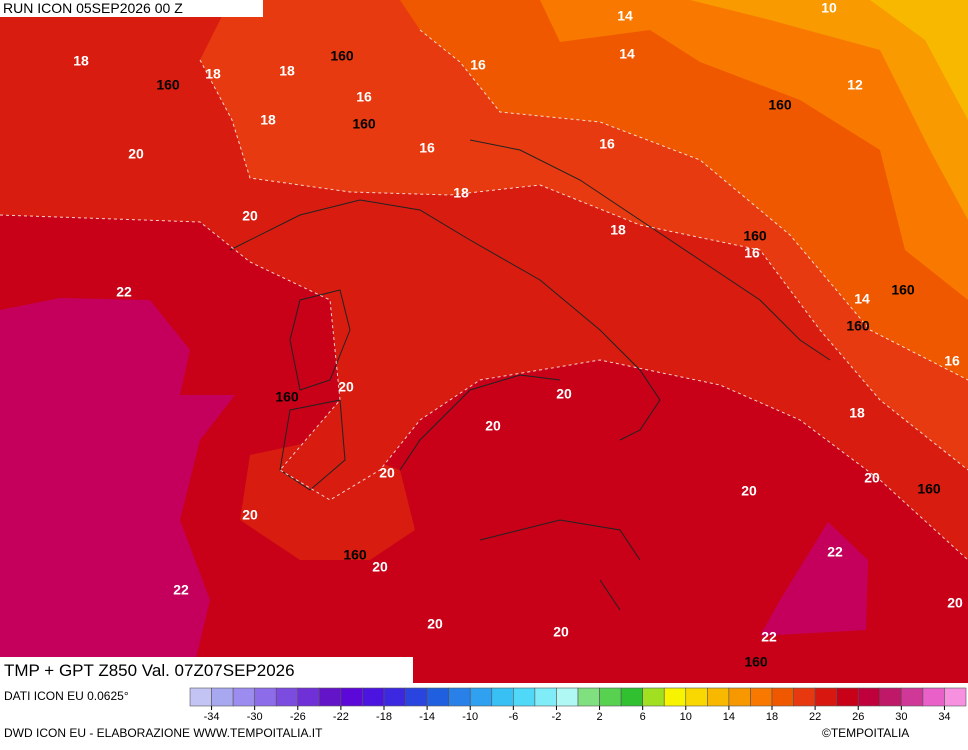 Image resolution: width=968 pixels, height=750 pixels. I want to click on contour-label: 12, so click(855, 85).